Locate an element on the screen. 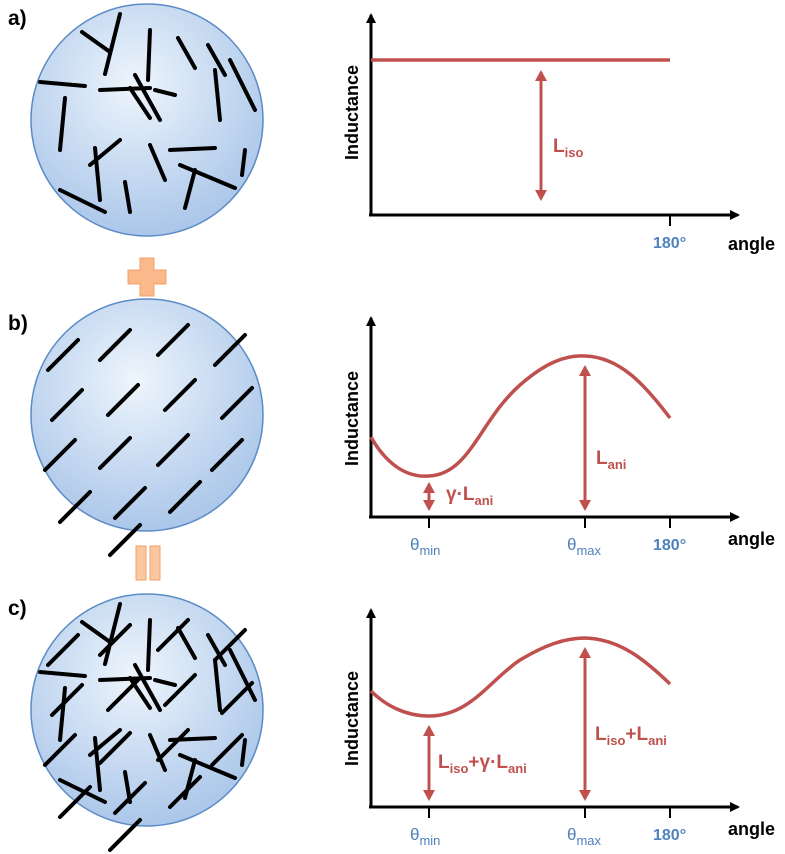 This screenshot has height=854, width=785. label-liso-a: Liso is located at coordinates (568, 148).